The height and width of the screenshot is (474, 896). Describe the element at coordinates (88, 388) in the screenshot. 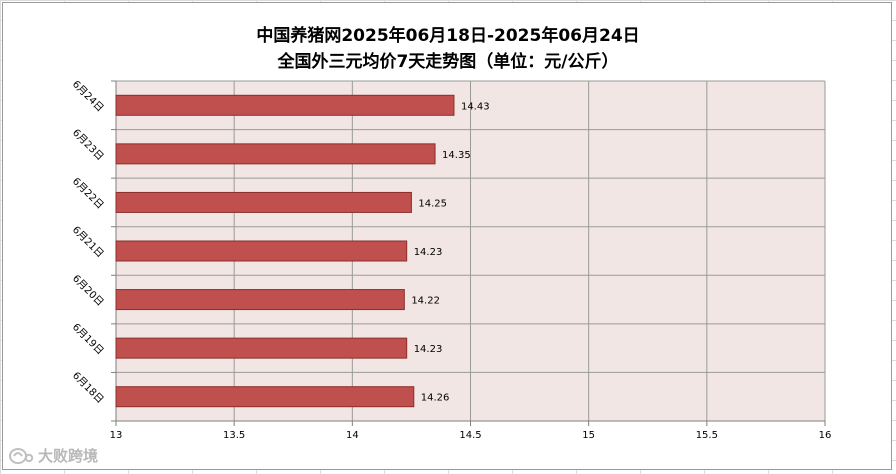

I see `category-label: 6月18日` at that location.